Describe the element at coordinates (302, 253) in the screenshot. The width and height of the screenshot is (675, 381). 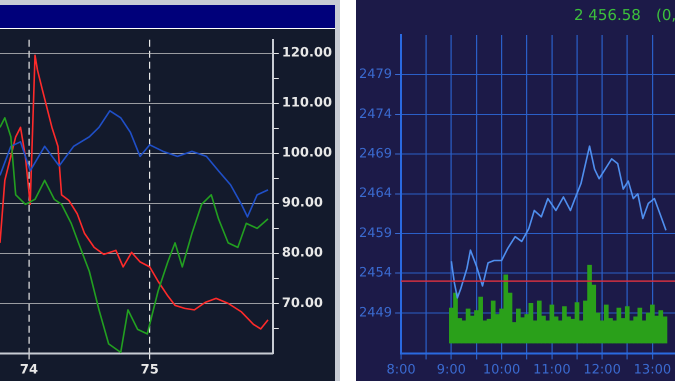
I see `y-tick-label: 80.00` at that location.